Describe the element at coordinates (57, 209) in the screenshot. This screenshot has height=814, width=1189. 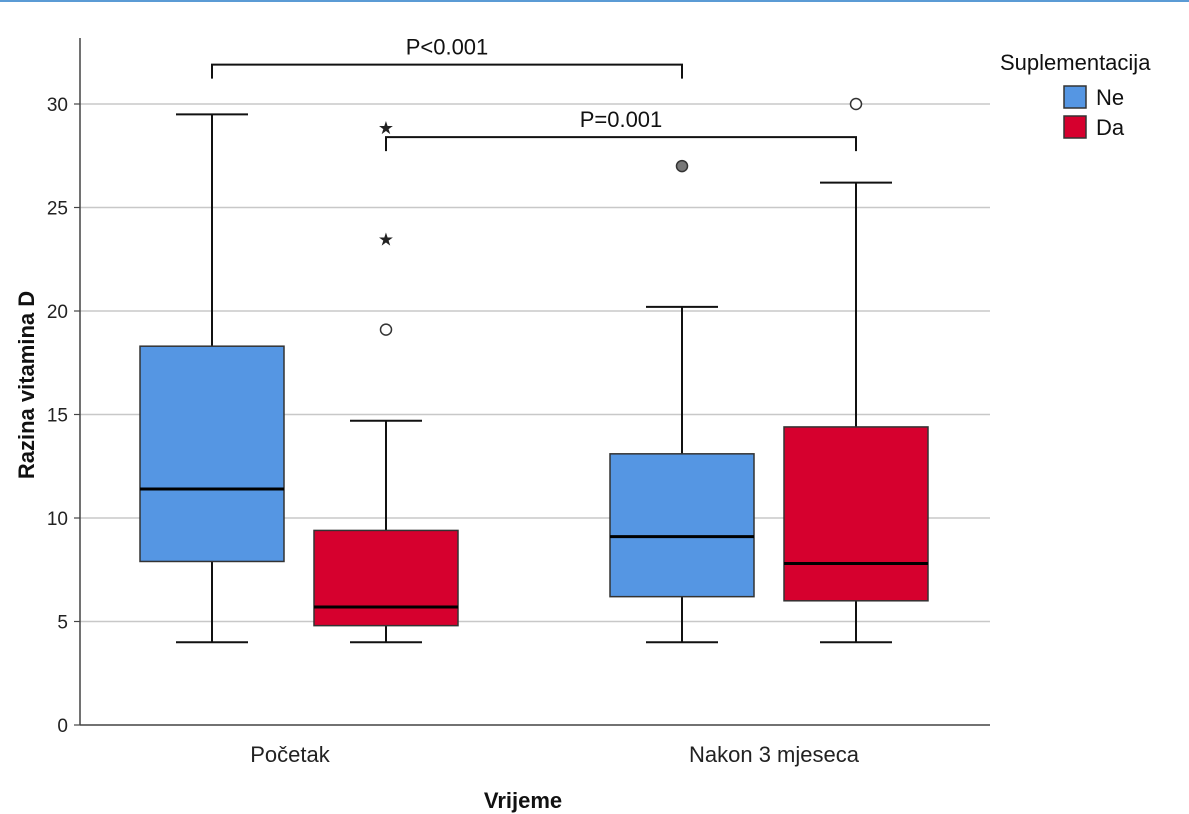
I see `y-tick-label: 25` at that location.